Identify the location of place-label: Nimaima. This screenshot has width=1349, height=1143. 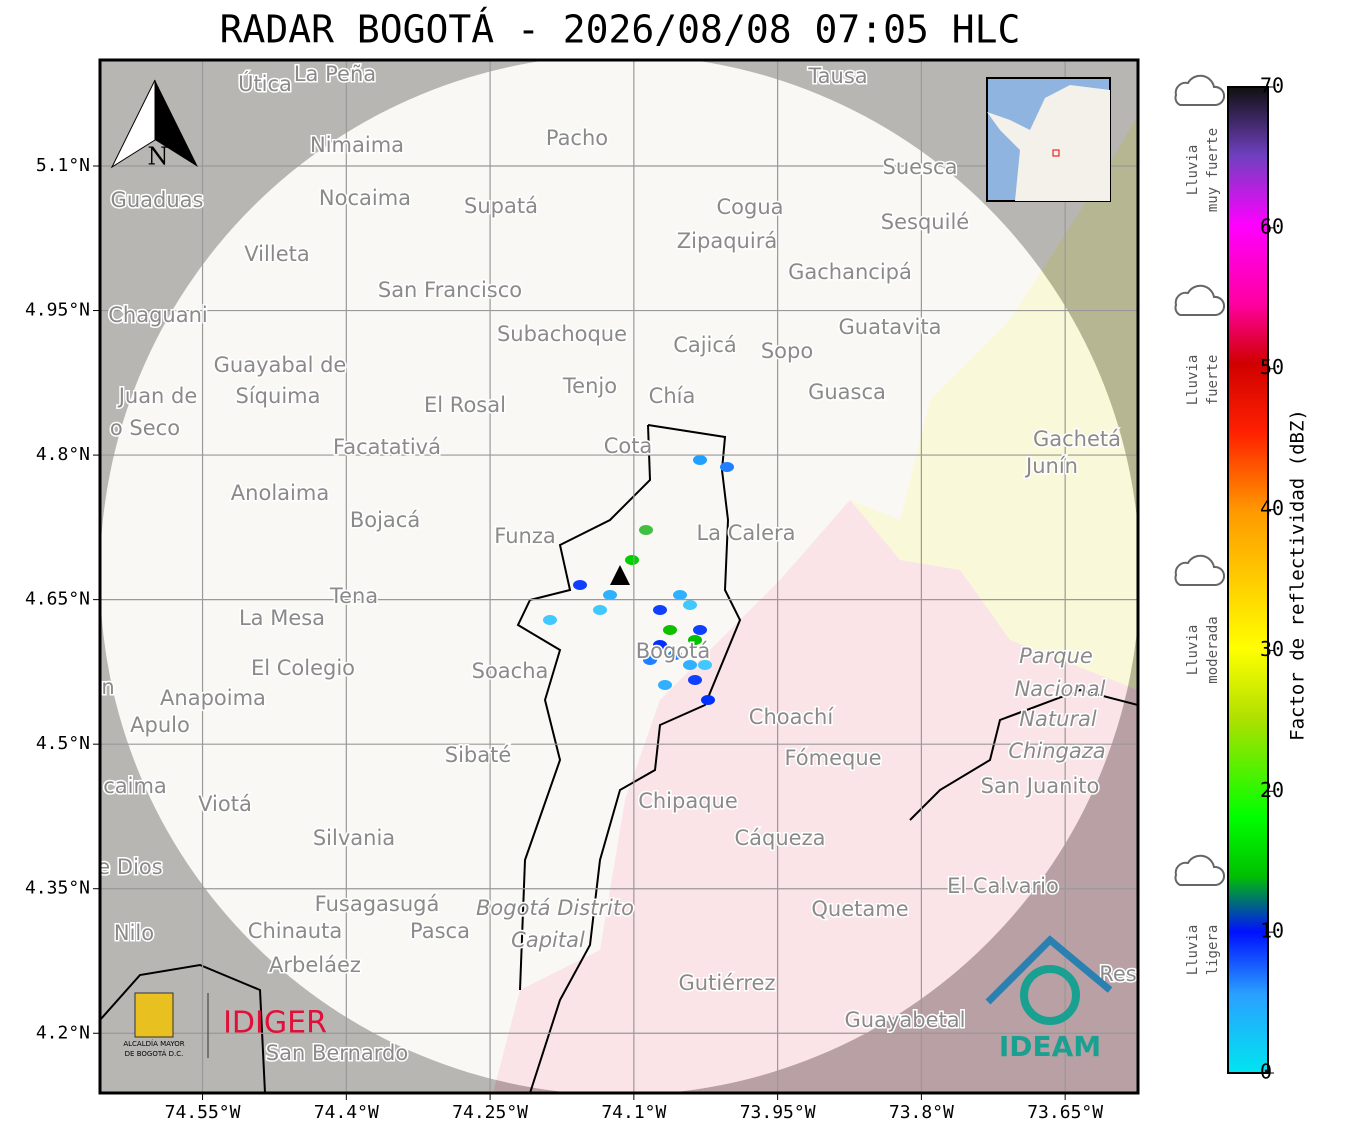
(357, 145).